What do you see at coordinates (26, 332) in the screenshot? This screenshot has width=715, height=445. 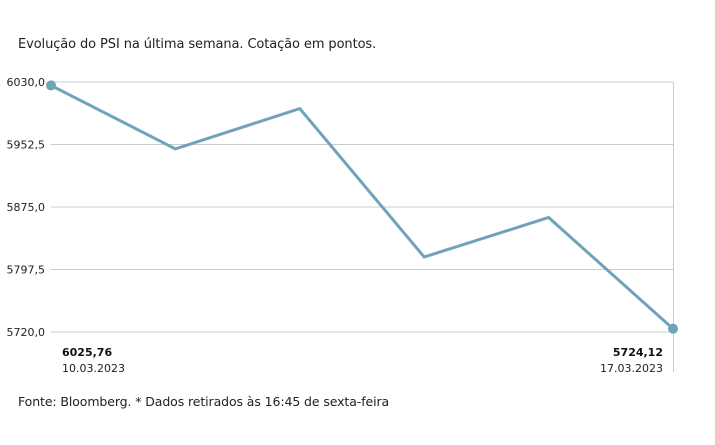 I see `y-tick-label: 5720,0` at bounding box center [26, 332].